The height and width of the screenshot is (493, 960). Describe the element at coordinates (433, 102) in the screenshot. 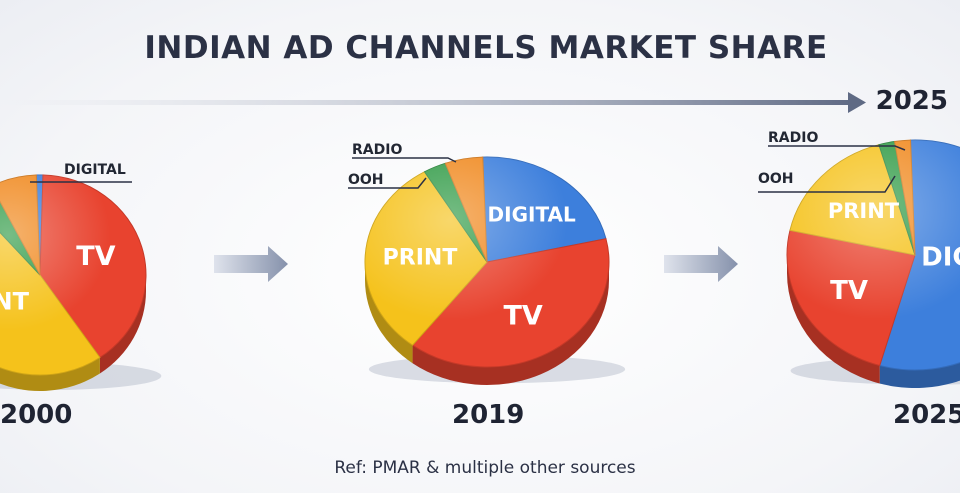

I see `timeline-arrow` at that location.